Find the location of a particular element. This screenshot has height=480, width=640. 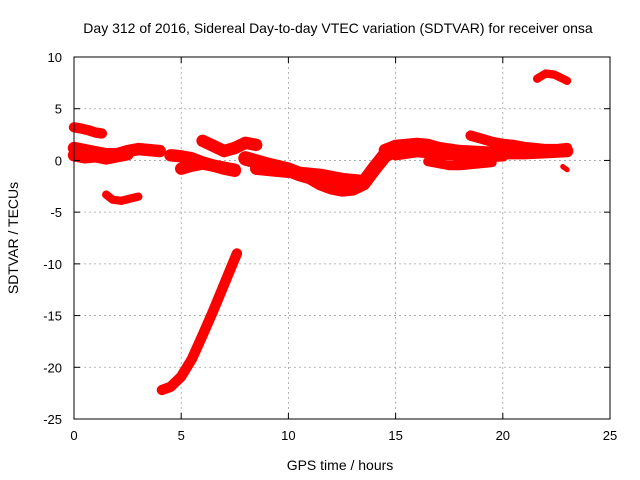

series-arc-late-b is located at coordinates (449, 153).